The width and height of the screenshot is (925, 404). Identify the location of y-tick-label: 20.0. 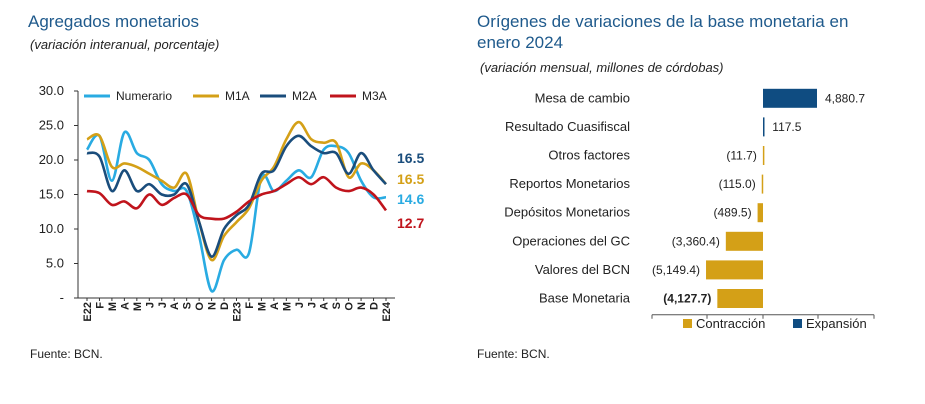
(51, 159).